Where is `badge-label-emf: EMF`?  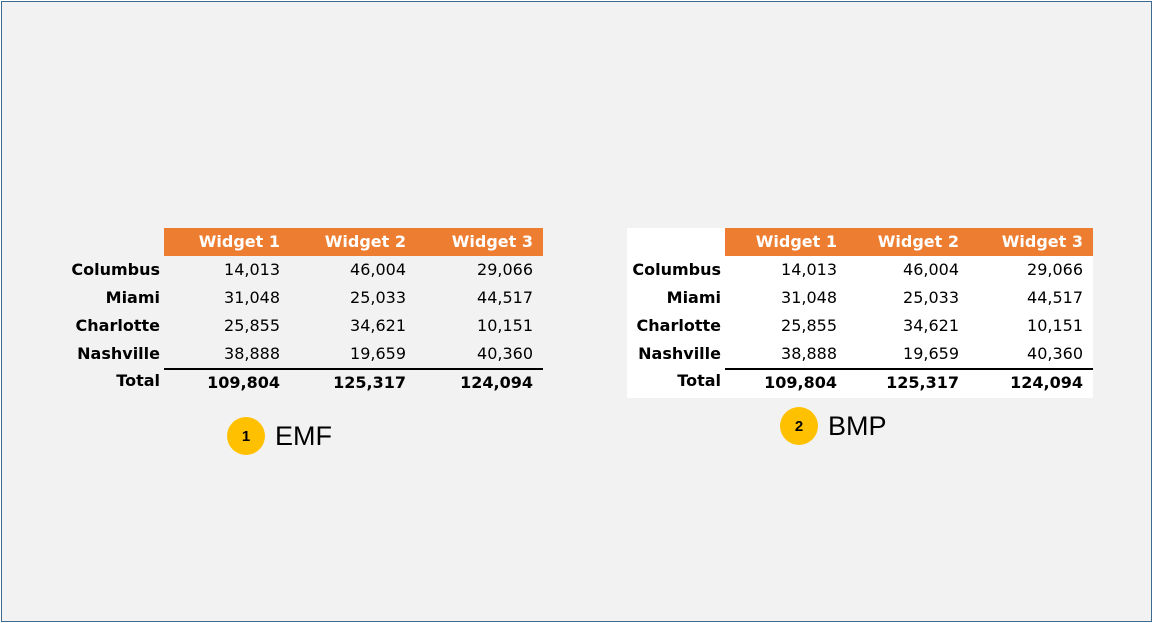 badge-label-emf: EMF is located at coordinates (303, 435).